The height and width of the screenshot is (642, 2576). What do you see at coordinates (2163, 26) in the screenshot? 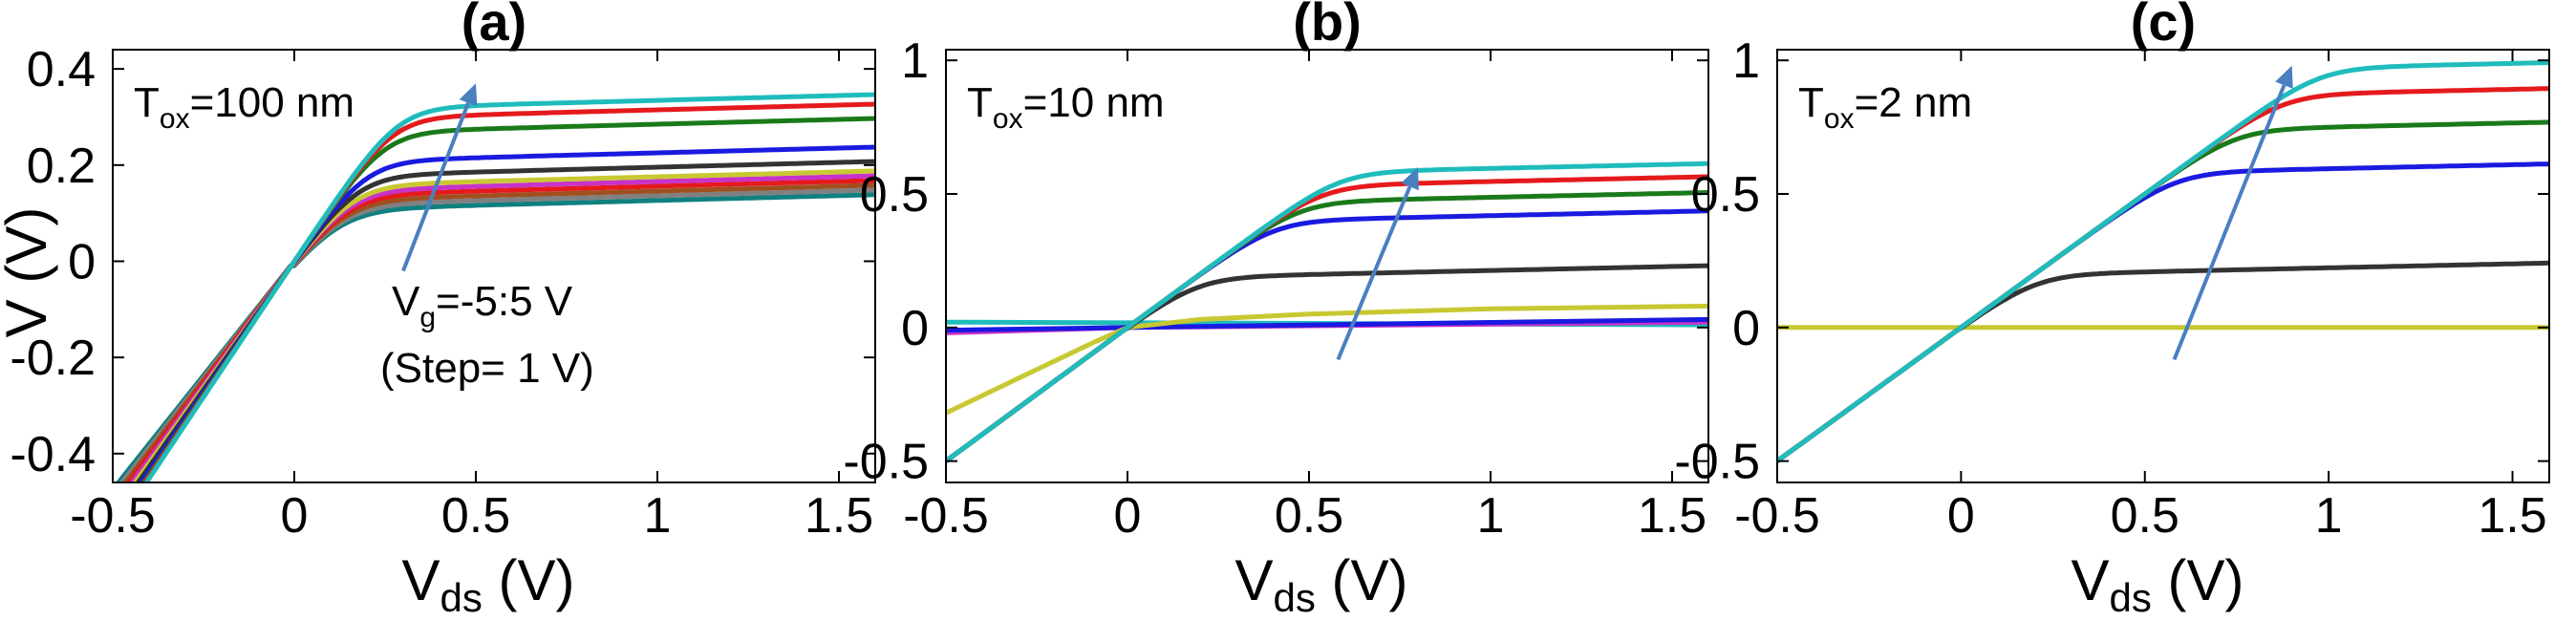
I see `panel-title: (c)` at bounding box center [2163, 26].